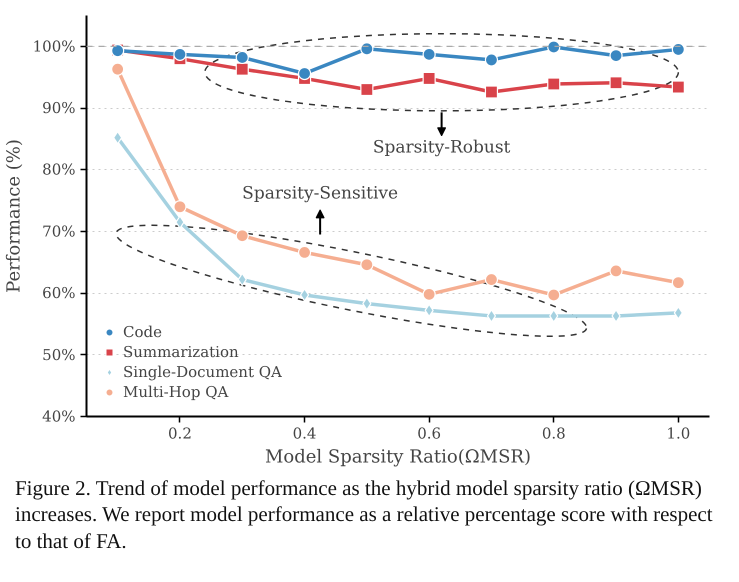  Describe the element at coordinates (398, 457) in the screenshot. I see `x-axis-title: Model Sparsity Ratio(ΩMSR)` at that location.